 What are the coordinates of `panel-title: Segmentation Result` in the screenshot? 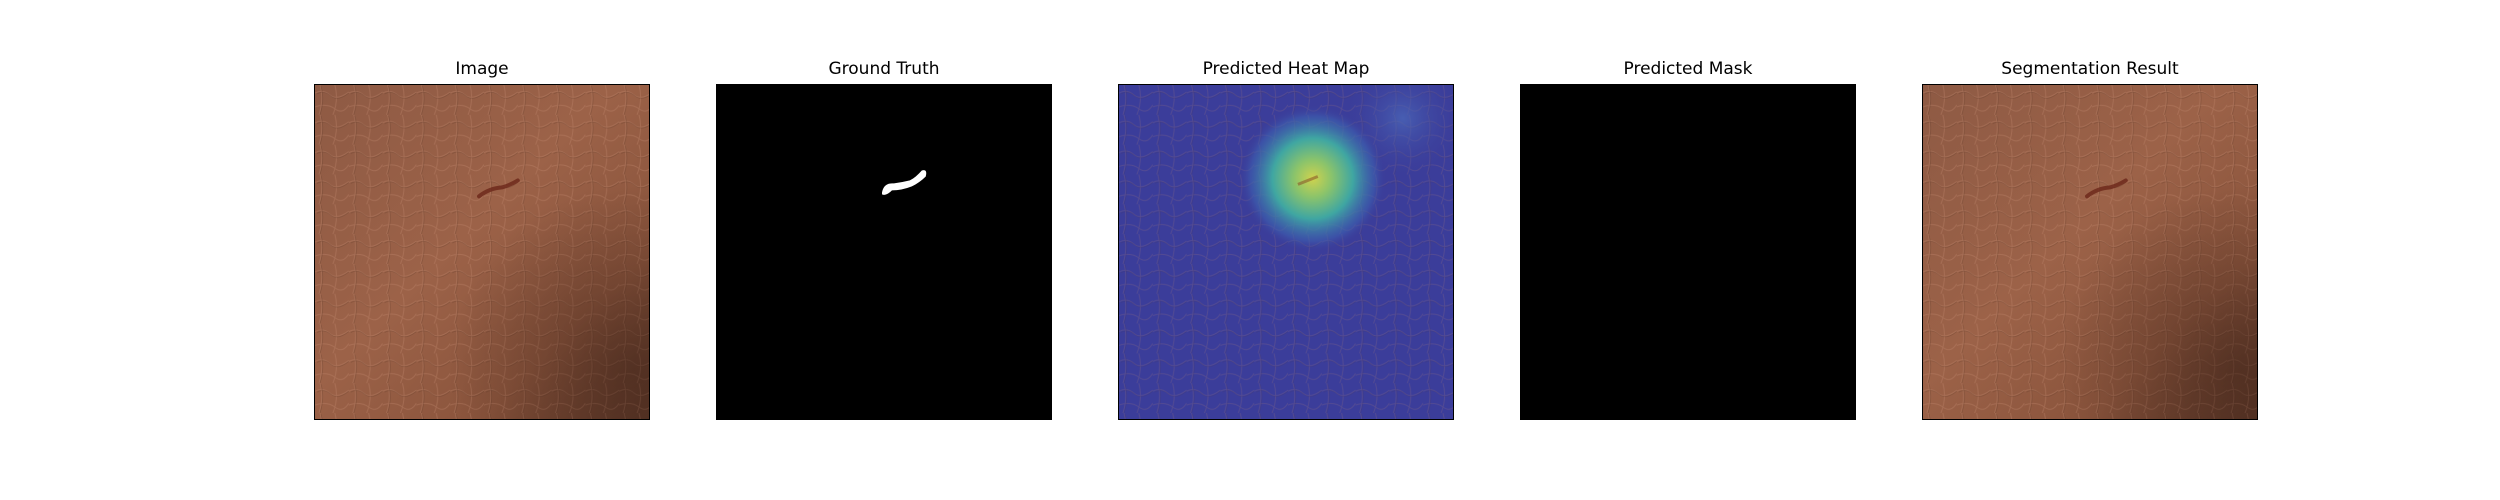 It's located at (2090, 69).